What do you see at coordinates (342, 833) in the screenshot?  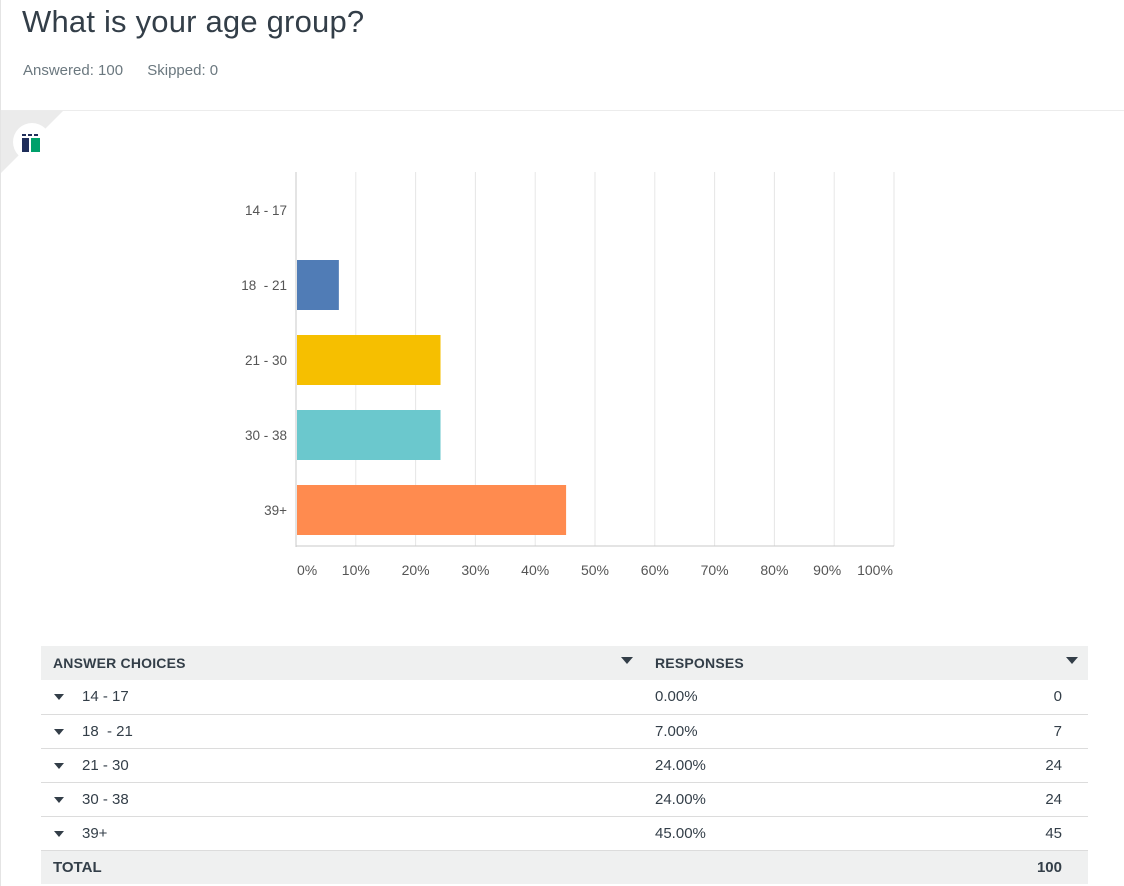 I see `choice-cell: 39+` at bounding box center [342, 833].